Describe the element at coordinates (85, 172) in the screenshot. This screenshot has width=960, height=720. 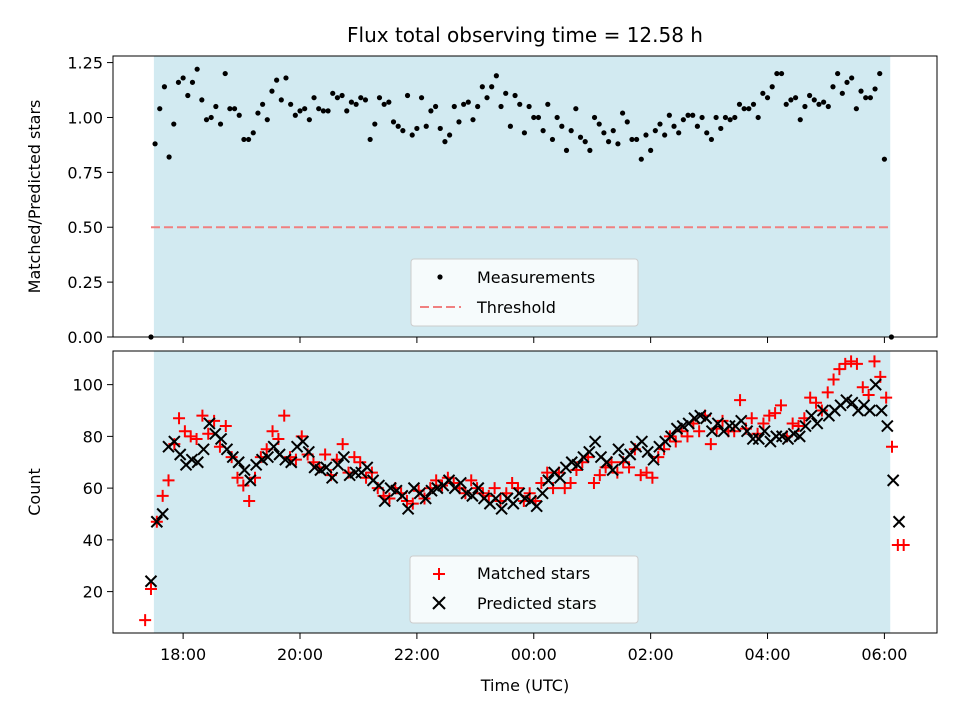
I see `y-tick-label: 0.75` at that location.